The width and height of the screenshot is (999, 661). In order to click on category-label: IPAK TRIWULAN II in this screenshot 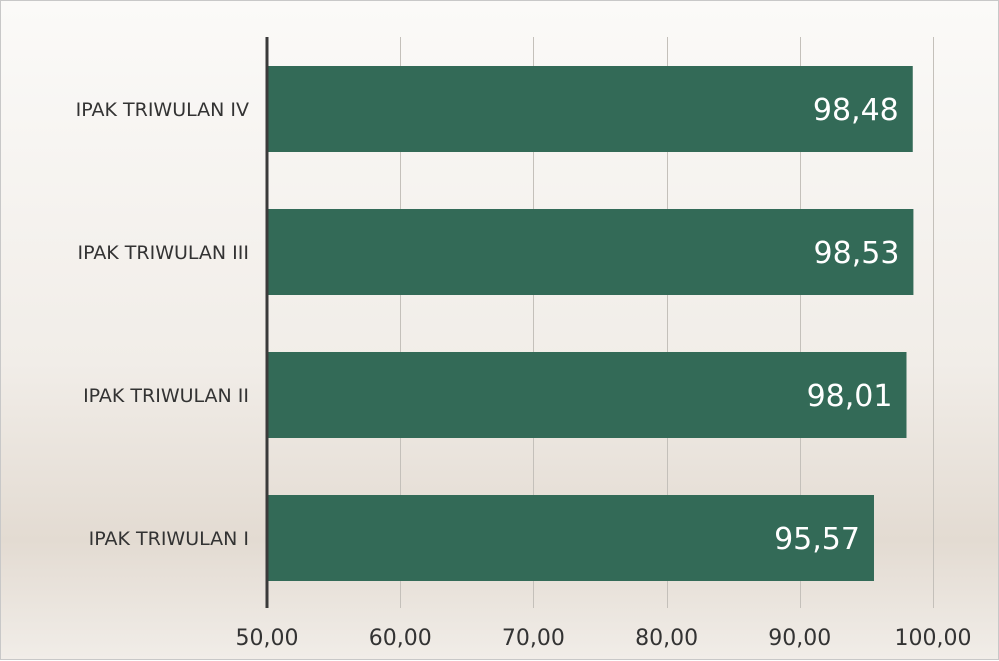, I will do `click(166, 396)`.